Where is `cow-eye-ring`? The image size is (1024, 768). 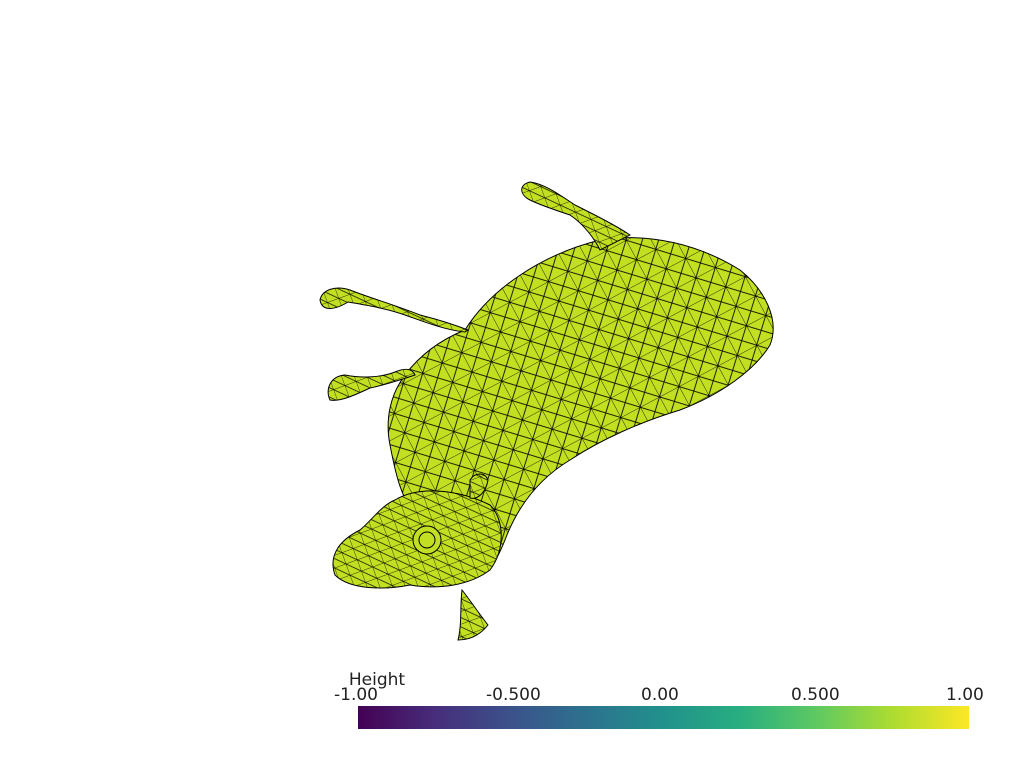
cow-eye-ring is located at coordinates (427, 540).